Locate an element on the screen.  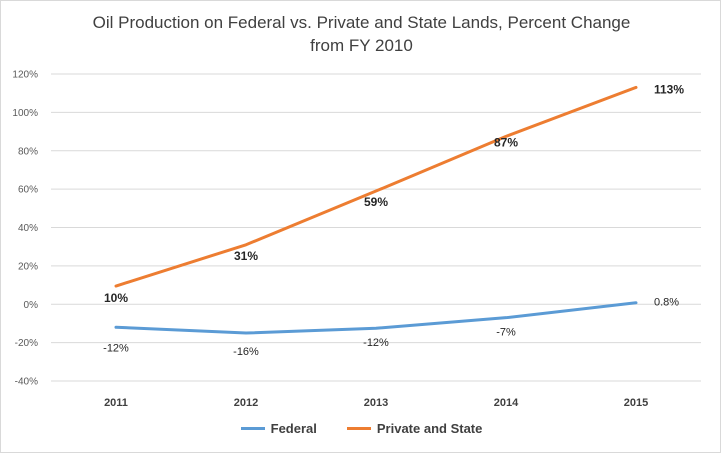
y-tick-label: 60% is located at coordinates (28, 190).